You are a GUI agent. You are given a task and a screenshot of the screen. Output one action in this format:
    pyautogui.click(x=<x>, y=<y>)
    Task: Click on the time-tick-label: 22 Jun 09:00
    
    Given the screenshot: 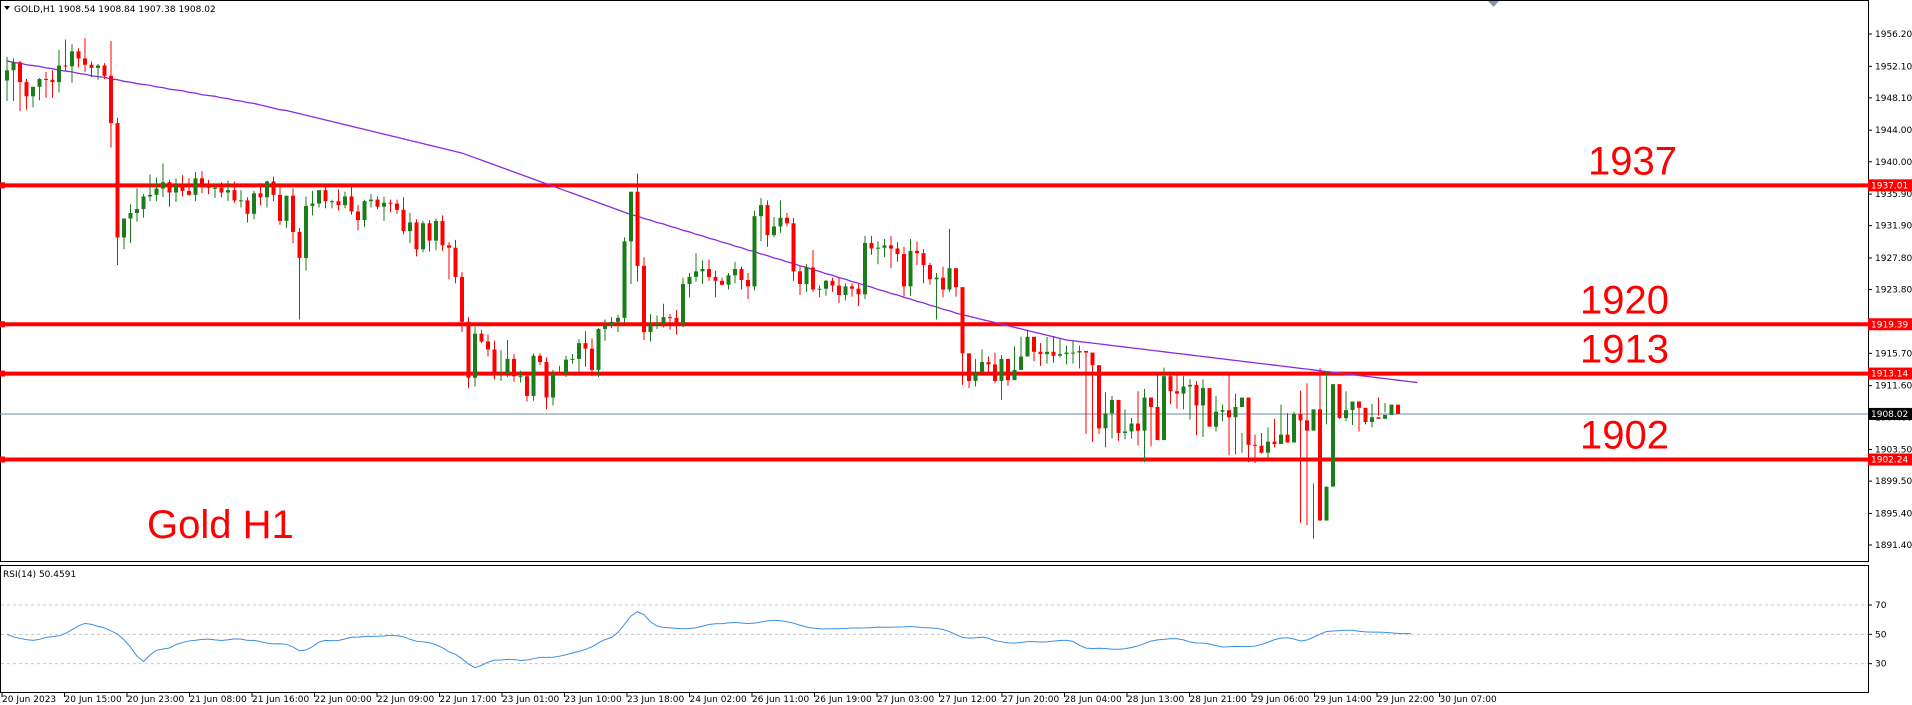 What is the action you would take?
    pyautogui.click(x=405, y=700)
    